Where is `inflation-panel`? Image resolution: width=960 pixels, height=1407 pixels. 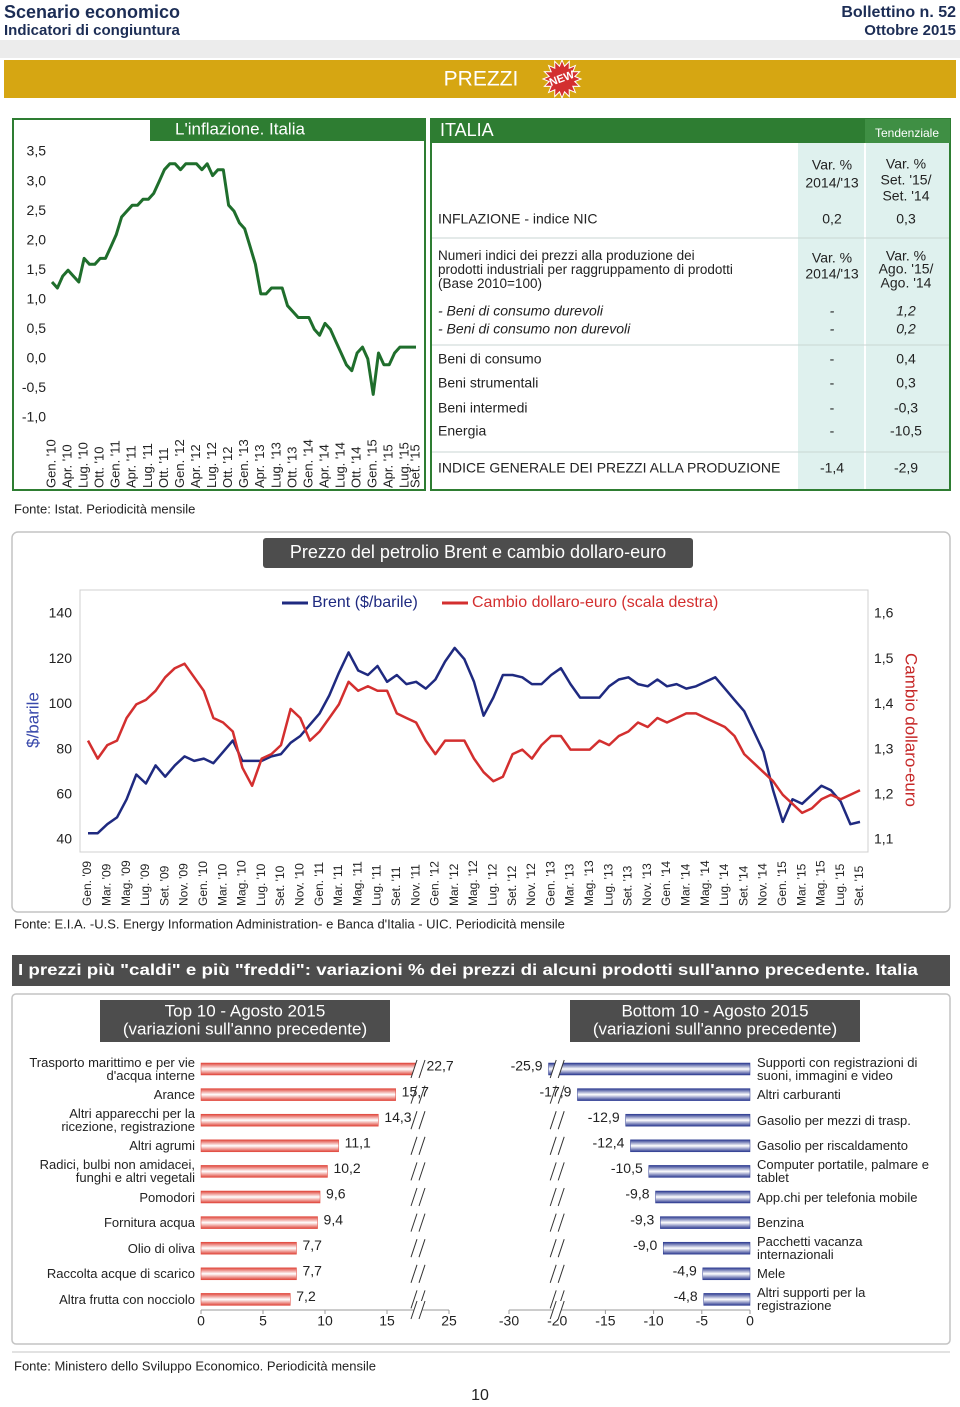
inflation-panel is located at coordinates (219, 304).